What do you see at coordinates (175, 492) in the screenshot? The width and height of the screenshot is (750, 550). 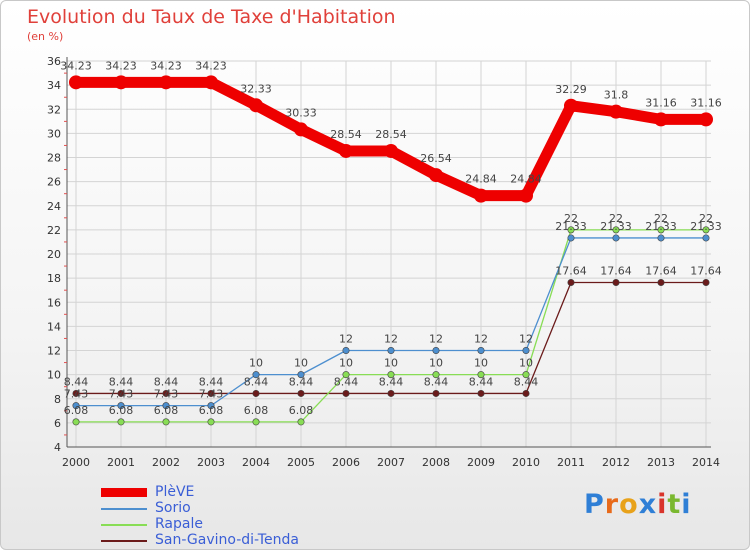 I see `legend-label: PlèVE` at bounding box center [175, 492].